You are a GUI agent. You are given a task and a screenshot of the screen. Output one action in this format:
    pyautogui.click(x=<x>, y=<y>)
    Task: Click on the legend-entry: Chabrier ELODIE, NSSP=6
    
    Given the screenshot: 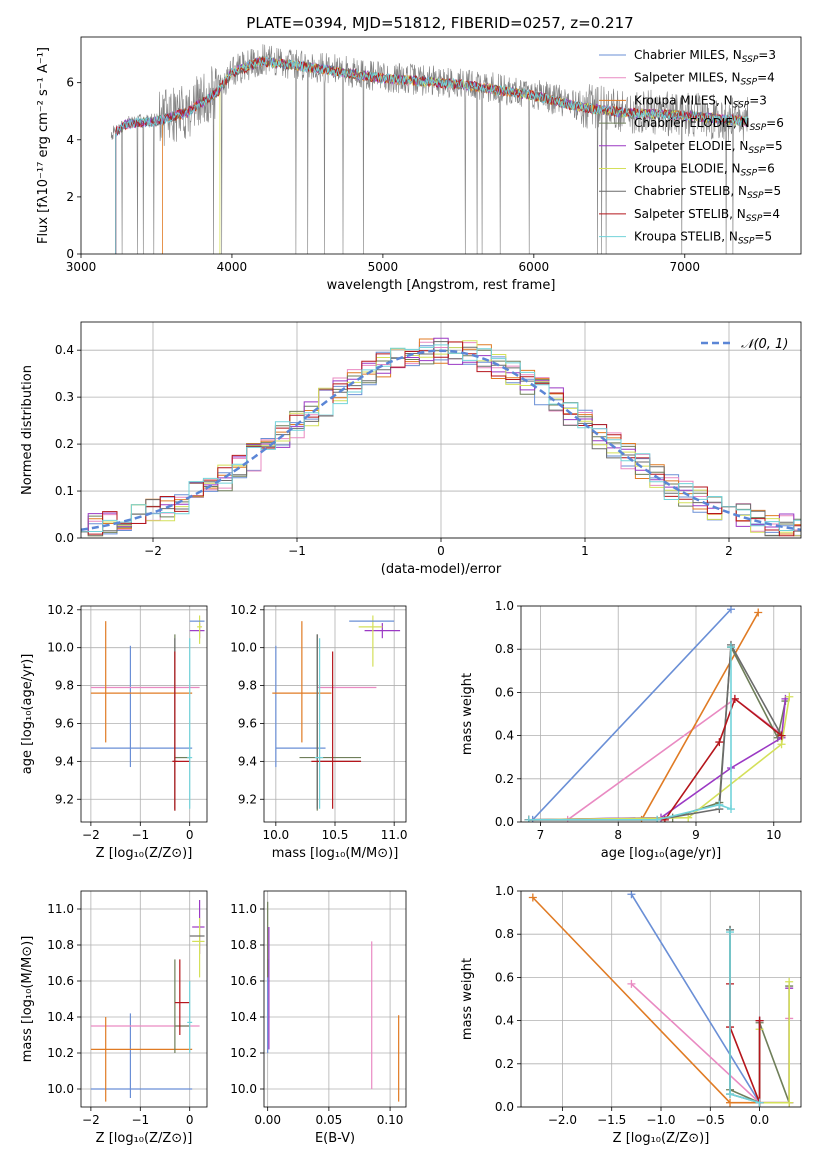 What is the action you would take?
    pyautogui.click(x=709, y=124)
    